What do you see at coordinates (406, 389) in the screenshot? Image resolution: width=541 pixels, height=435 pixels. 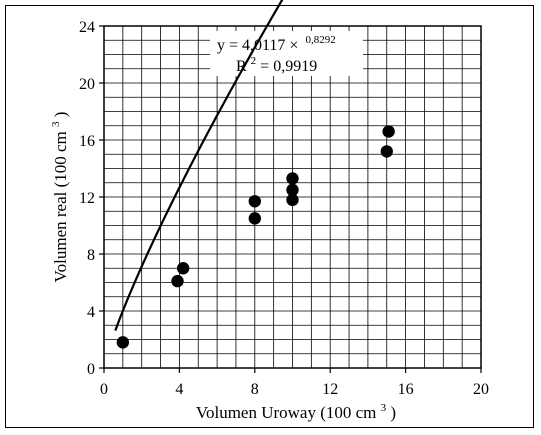 I see `x-tick-label: 16` at bounding box center [406, 389].